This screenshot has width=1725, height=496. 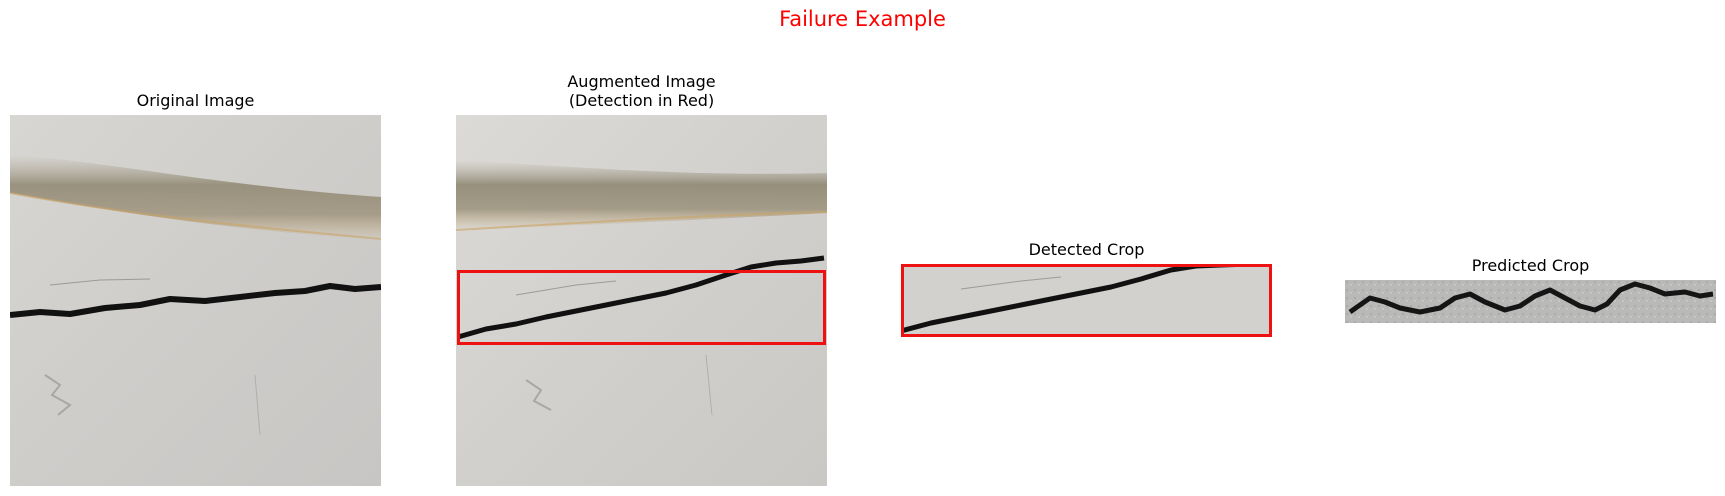 What do you see at coordinates (1530, 265) in the screenshot?
I see `panel-title-predicted-crop: Predicted Crop` at bounding box center [1530, 265].